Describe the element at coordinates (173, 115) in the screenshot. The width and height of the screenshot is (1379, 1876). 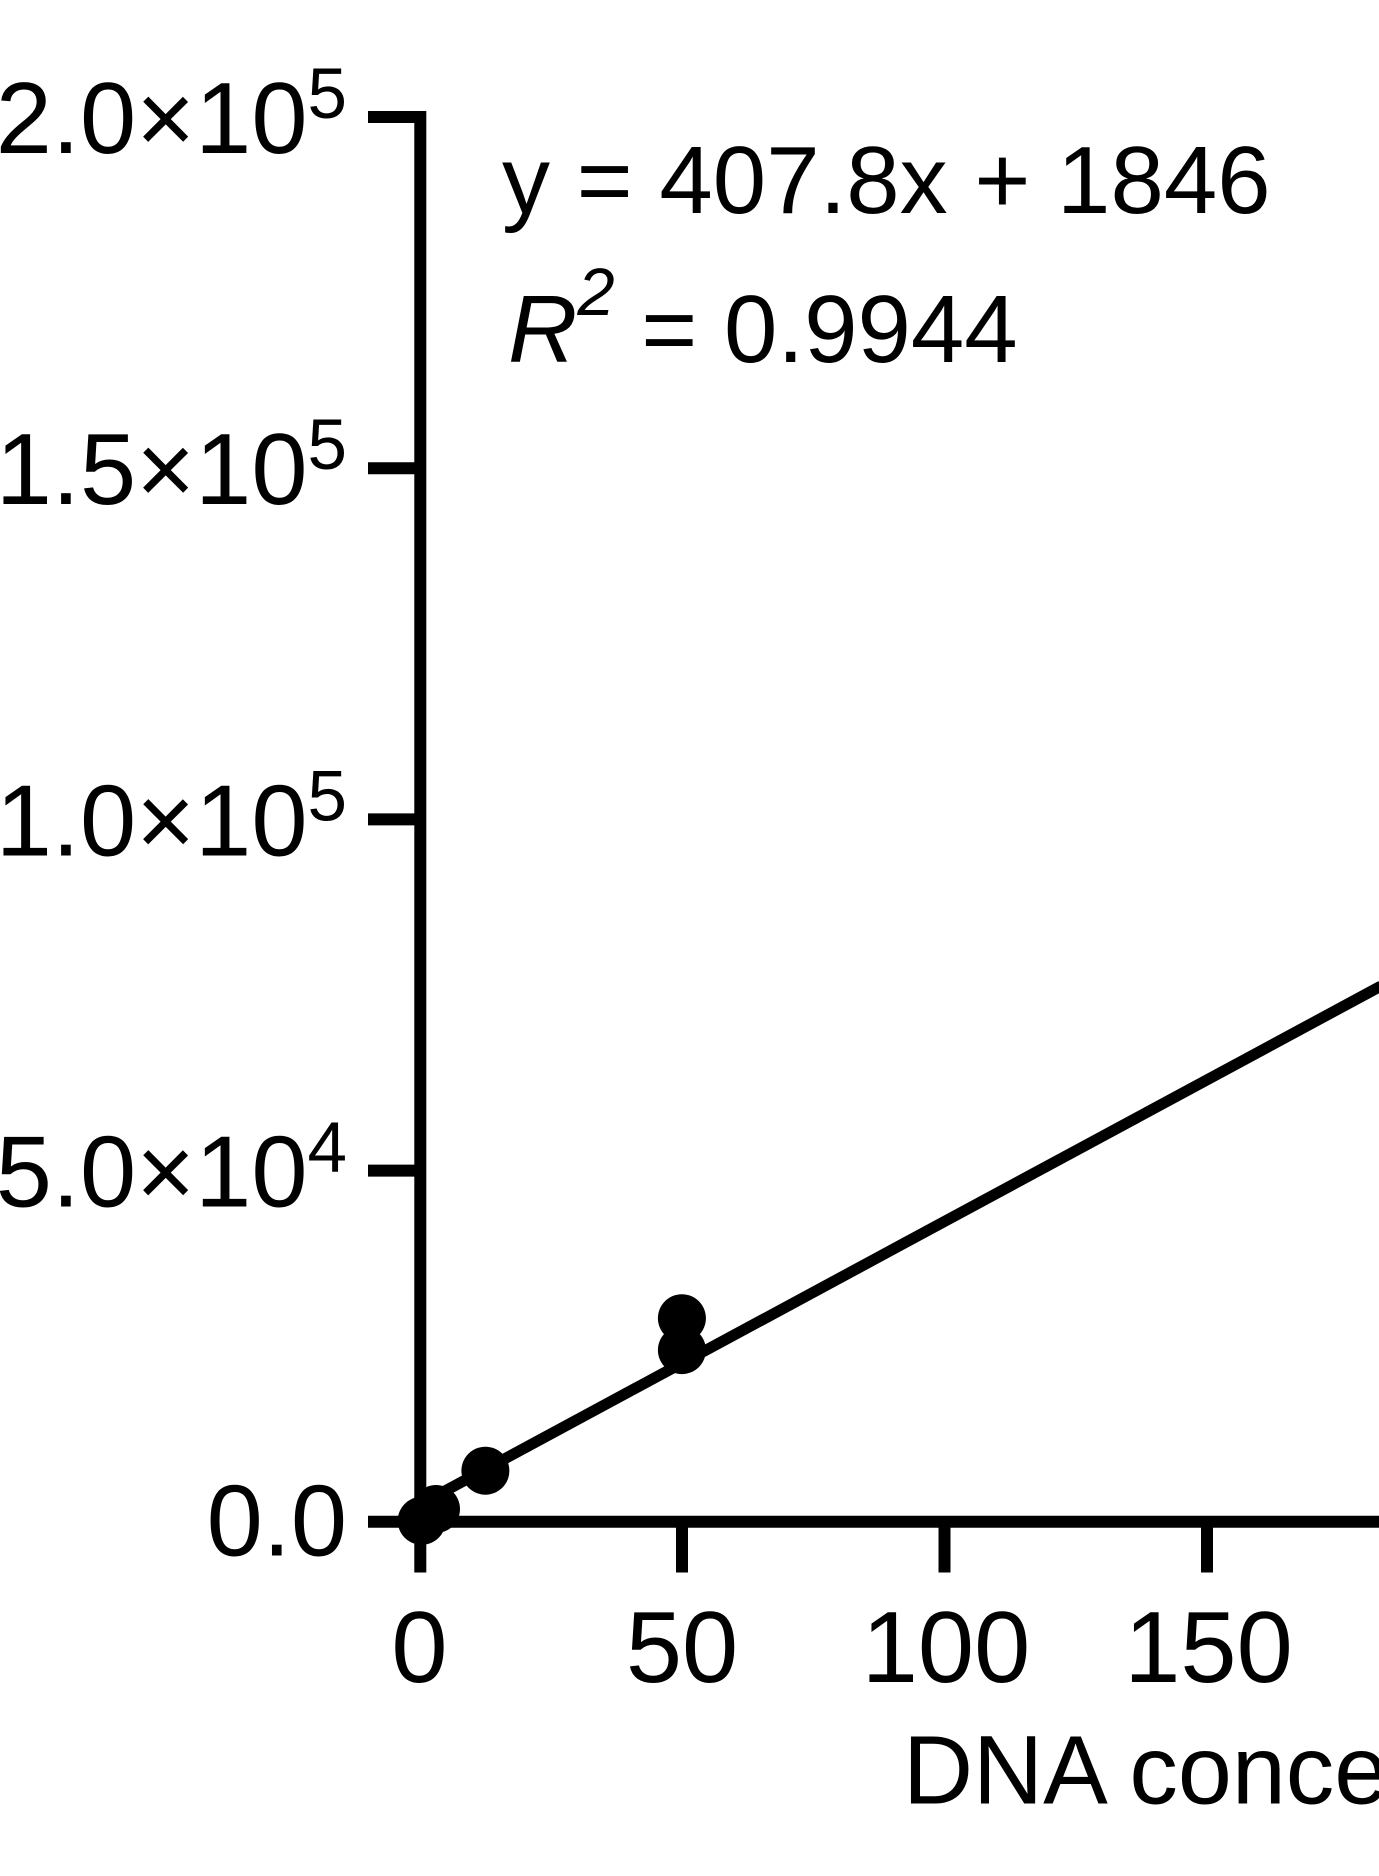
I see `svg-text: 2.0×10⁵` at that location.